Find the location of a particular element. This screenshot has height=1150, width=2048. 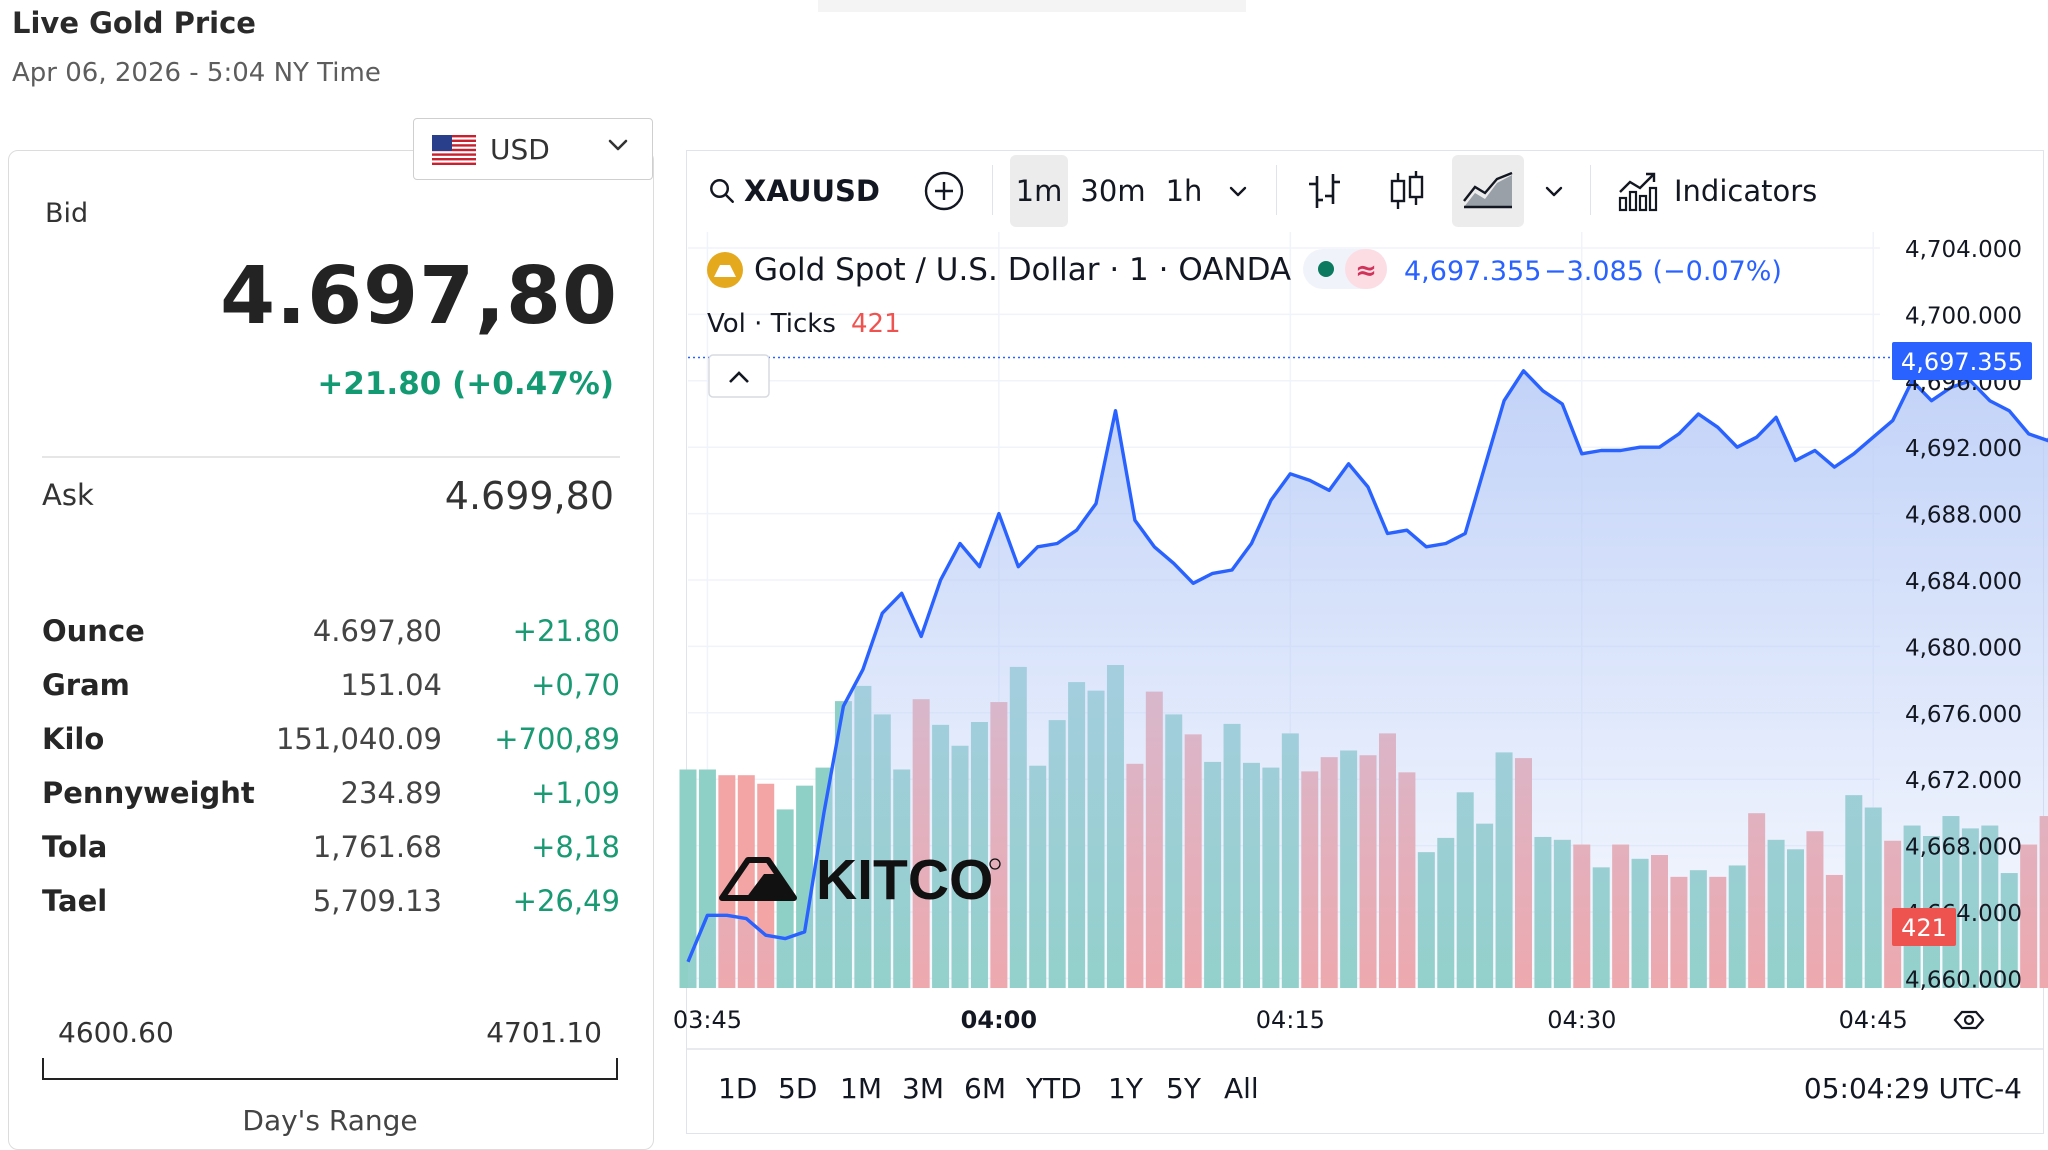

last-price-tag: 4,697.355 is located at coordinates (1962, 361).